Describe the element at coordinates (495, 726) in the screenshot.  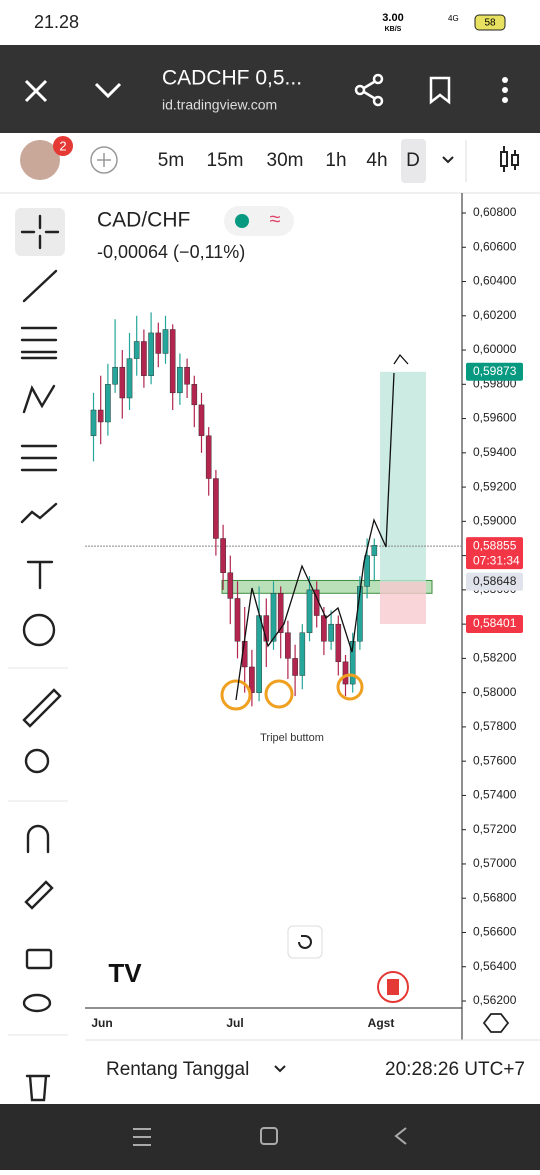
I see `y-tick-label: 0,57800` at that location.